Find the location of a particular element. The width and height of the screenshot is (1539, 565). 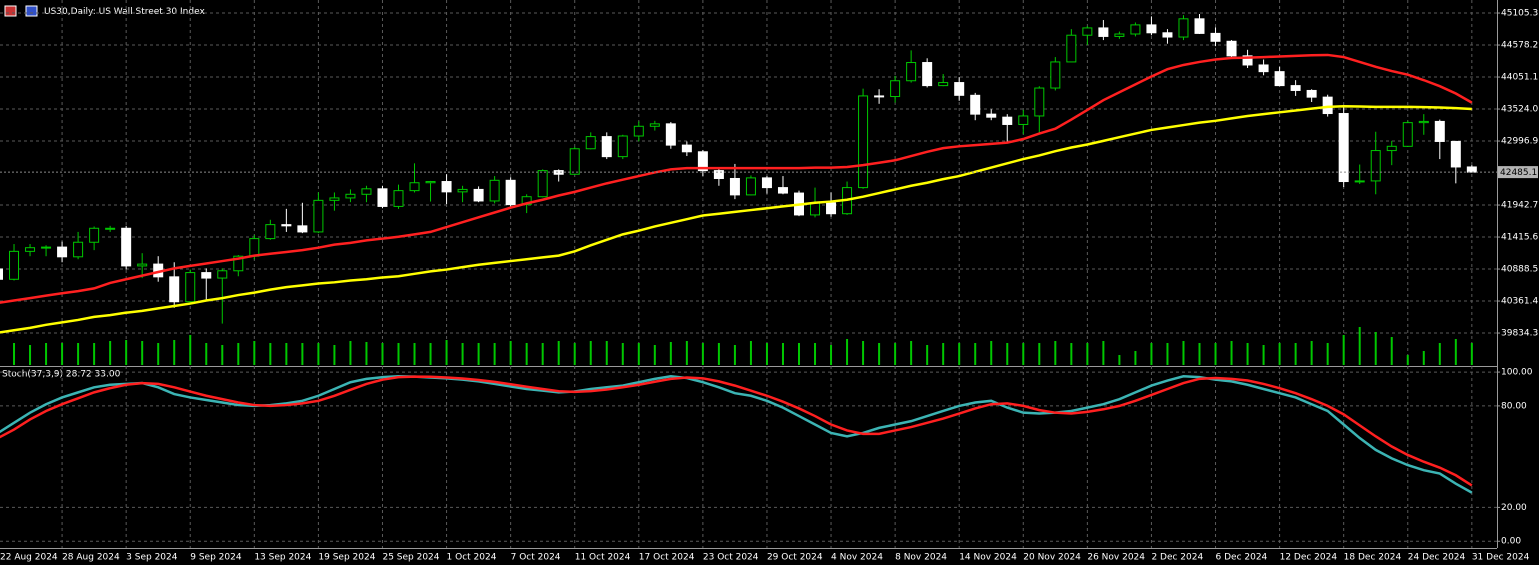

chart-icon is located at coordinates (31, 11).